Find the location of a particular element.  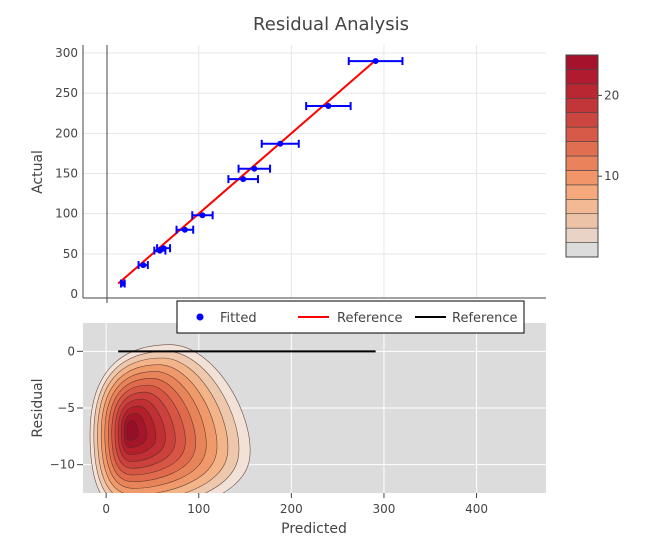

legend-reference-red-label: Reference is located at coordinates (369, 318).